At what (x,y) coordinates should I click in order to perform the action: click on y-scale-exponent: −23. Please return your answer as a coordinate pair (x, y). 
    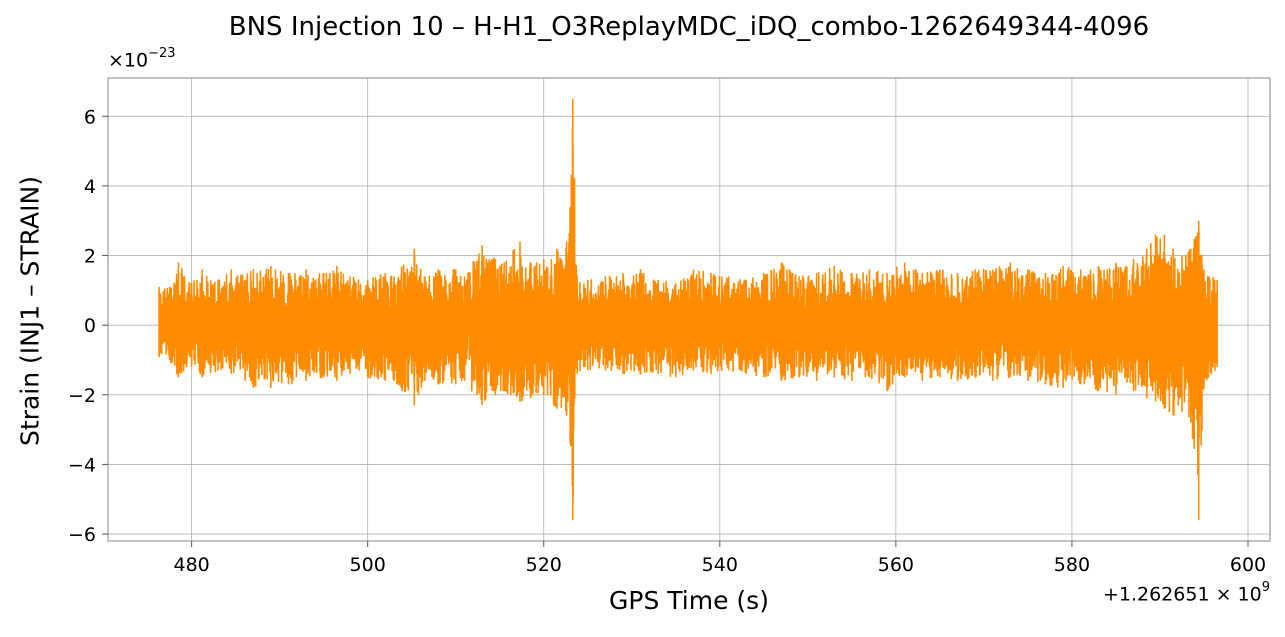
    Looking at the image, I should click on (162, 53).